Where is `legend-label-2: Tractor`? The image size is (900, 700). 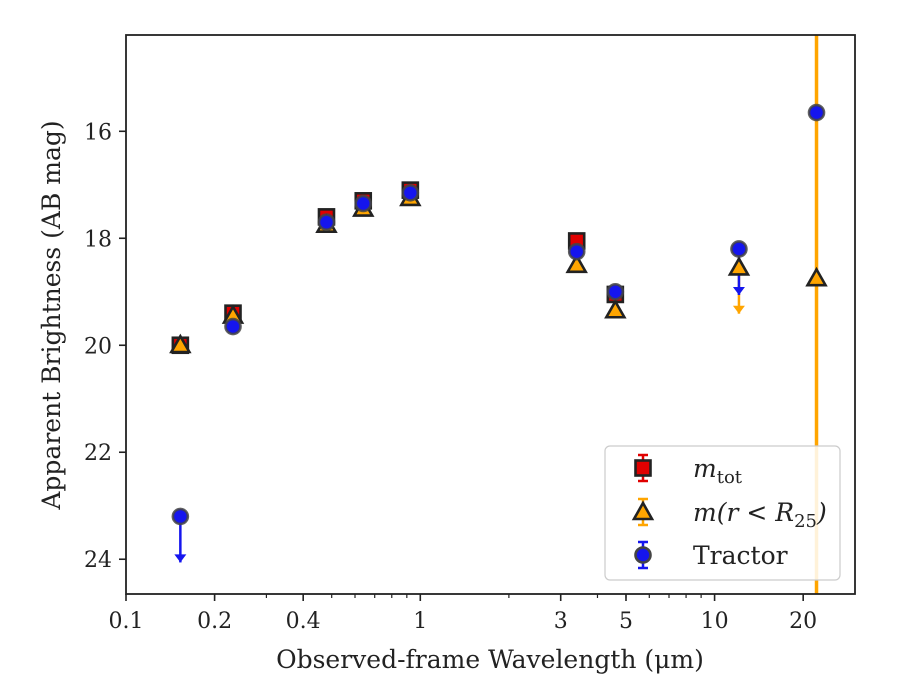
legend-label-2: Tractor is located at coordinates (740, 555).